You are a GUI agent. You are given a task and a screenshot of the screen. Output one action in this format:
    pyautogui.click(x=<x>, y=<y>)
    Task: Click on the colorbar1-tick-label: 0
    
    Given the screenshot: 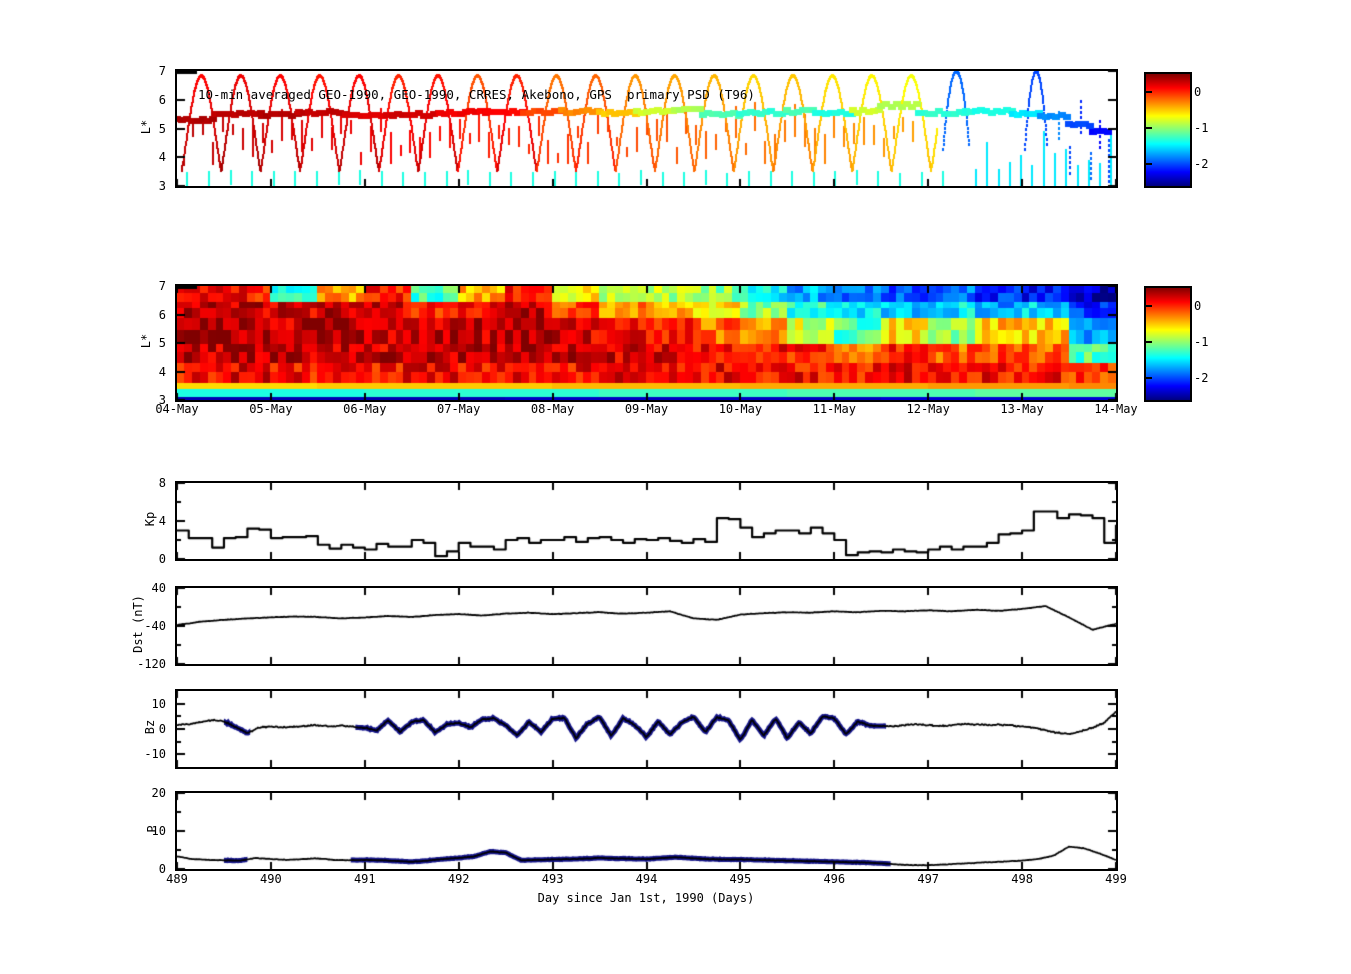 What is the action you would take?
    pyautogui.click(x=1198, y=92)
    